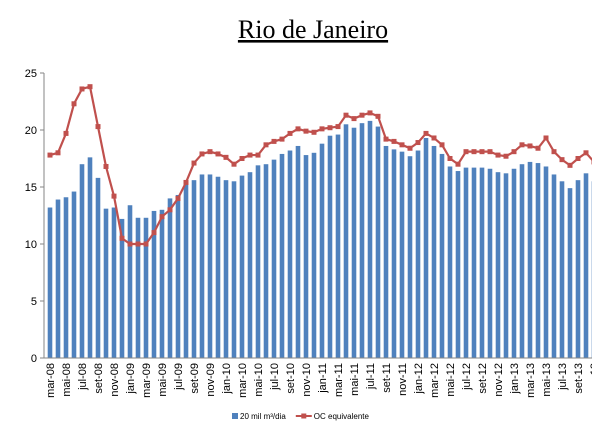 This screenshot has width=592, height=424. Describe the element at coordinates (31, 131) in the screenshot. I see `y-tick-label: 20` at that location.